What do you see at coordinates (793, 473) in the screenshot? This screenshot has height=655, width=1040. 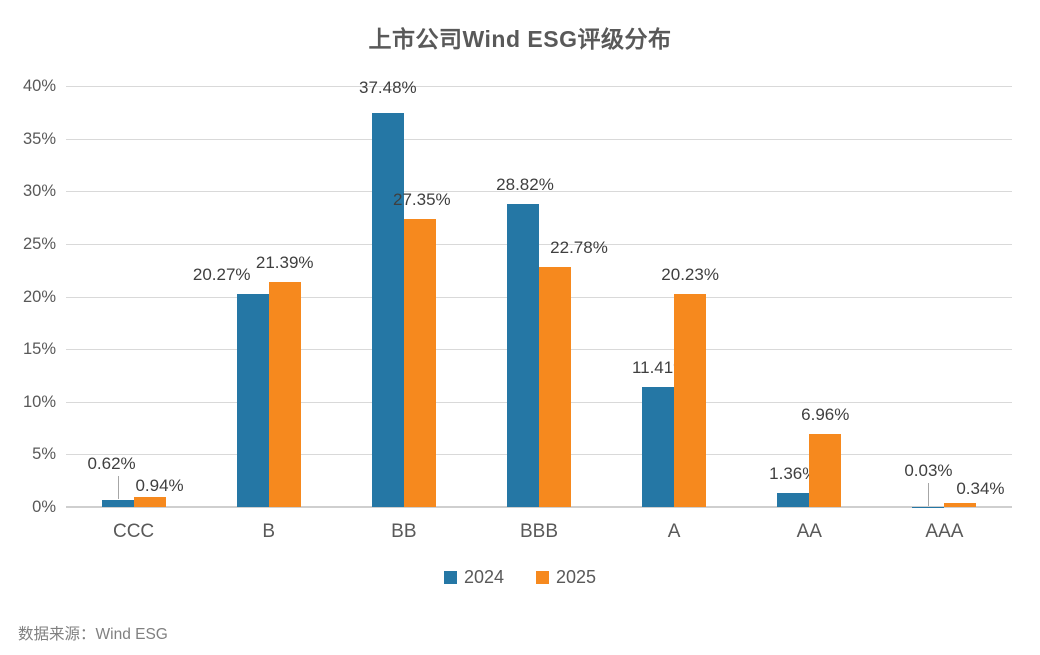 I see `bar-value-label-2024-AA: 1.36%` at bounding box center [793, 473].